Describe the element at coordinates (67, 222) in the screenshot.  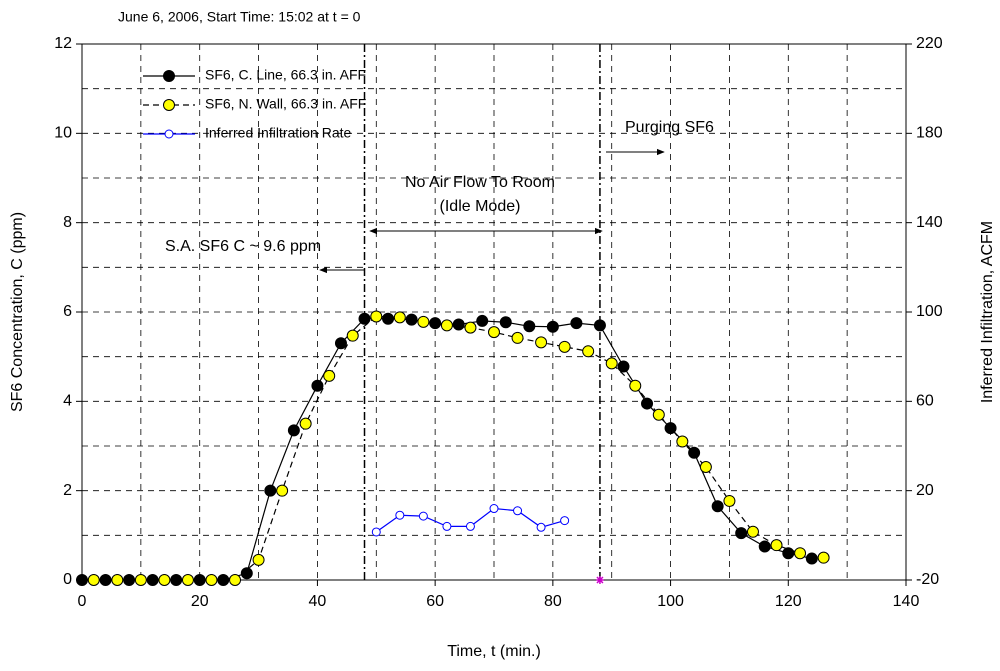
I see `y-tick-label: 8` at that location.